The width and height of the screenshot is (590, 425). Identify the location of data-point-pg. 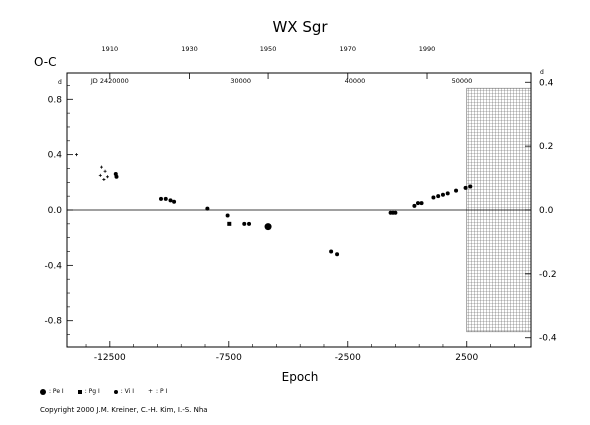
(229, 223).